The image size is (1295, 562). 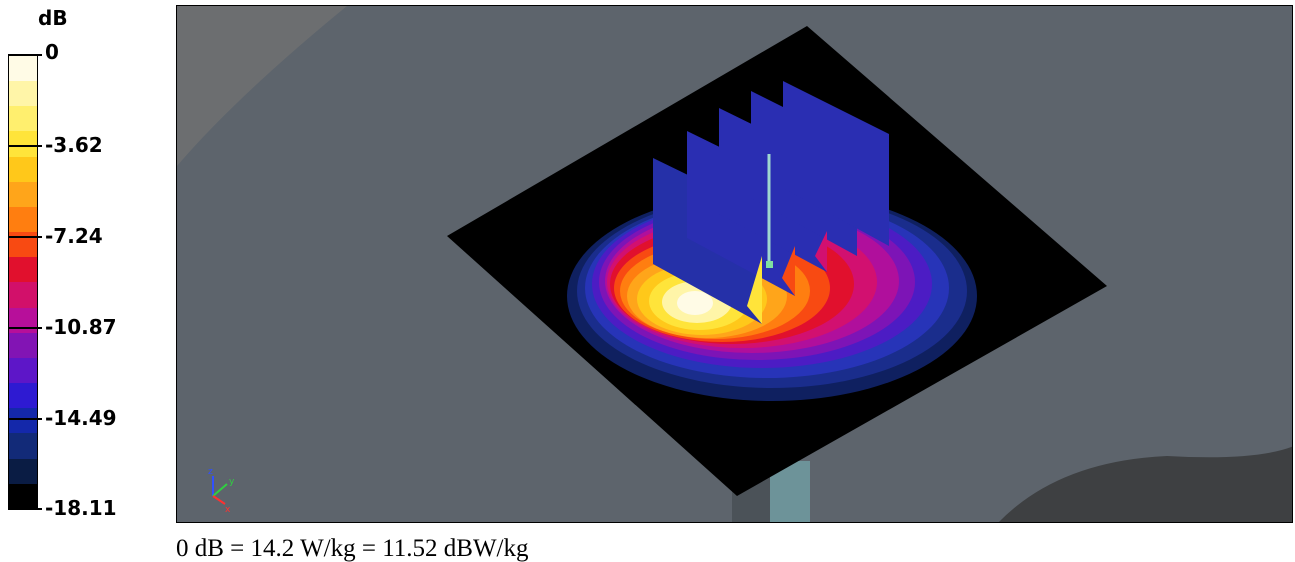 I want to click on legend-tick-label: -14.49, so click(x=81, y=418).